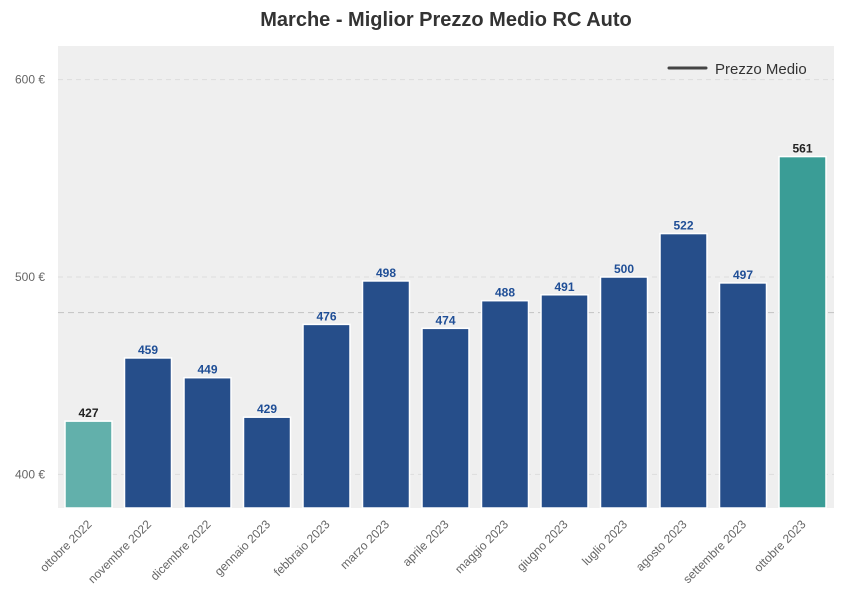 This screenshot has height=615, width=845. Describe the element at coordinates (326, 316) in the screenshot. I see `bar-value-label: 476` at that location.